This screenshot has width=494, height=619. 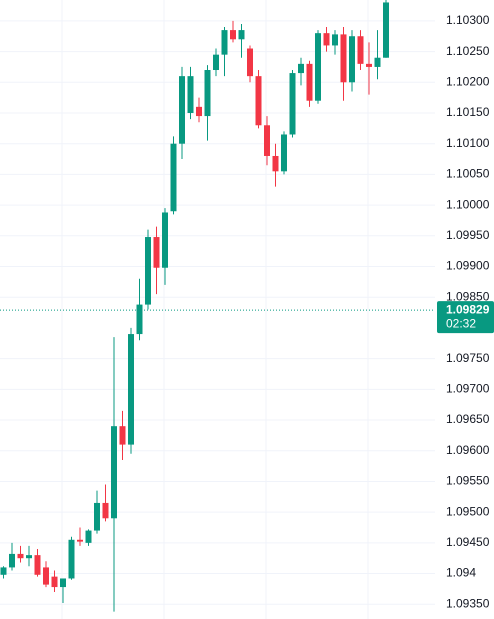 I want to click on y-tick-label: 1.10300, so click(x=468, y=20).